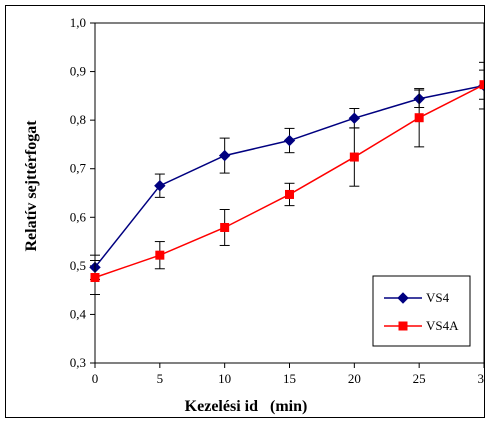 The image size is (491, 425). I want to click on x-tick-label: 15, so click(289, 378).